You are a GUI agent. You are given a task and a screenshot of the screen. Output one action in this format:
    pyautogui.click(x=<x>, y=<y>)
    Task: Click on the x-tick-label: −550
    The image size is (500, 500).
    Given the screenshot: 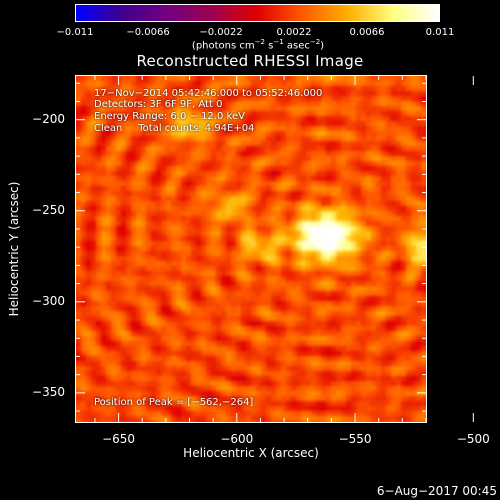 What is the action you would take?
    pyautogui.click(x=355, y=439)
    